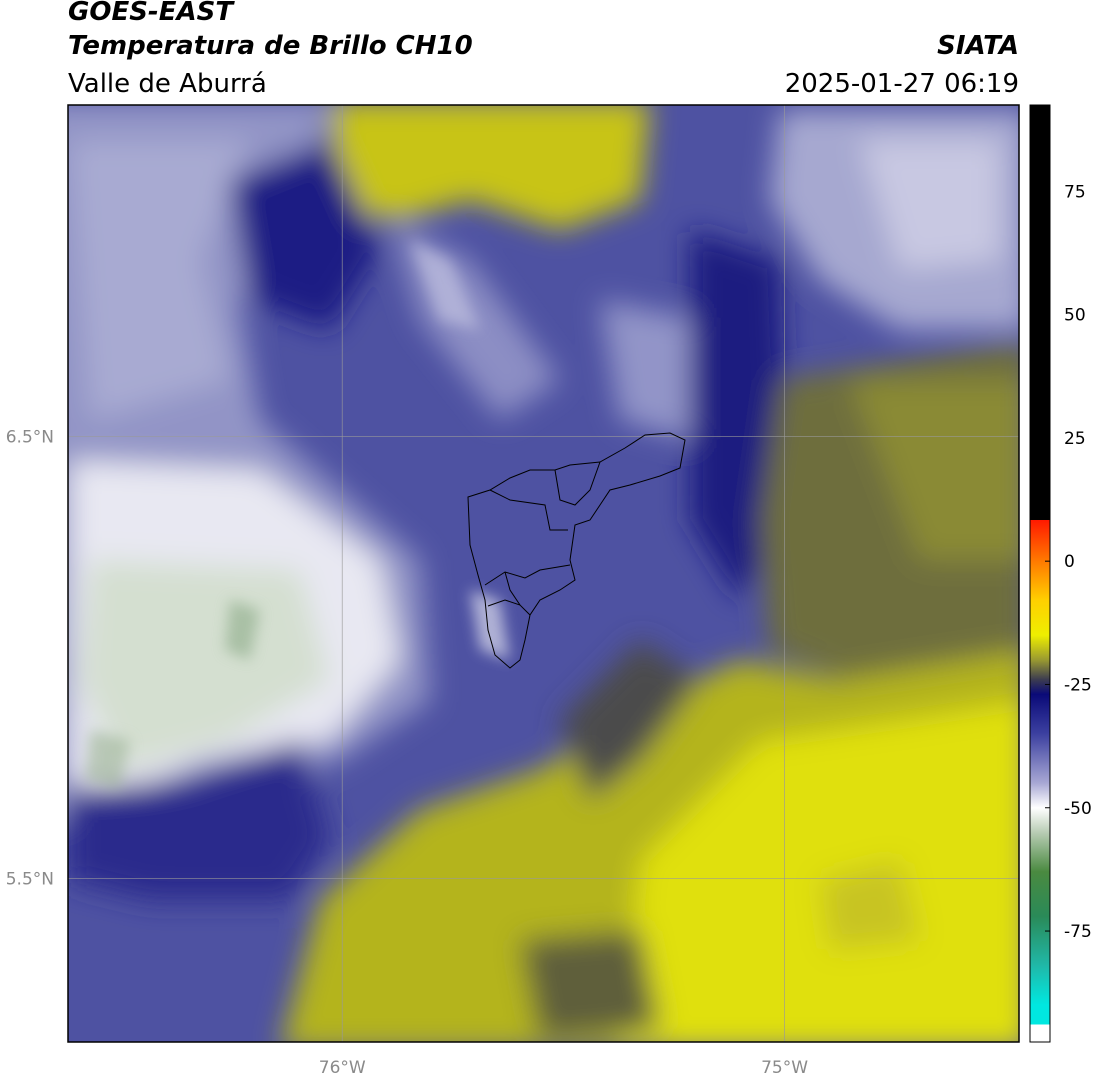  Describe the element at coordinates (167, 84) in the screenshot. I see `region: Valle de Aburrá` at that location.